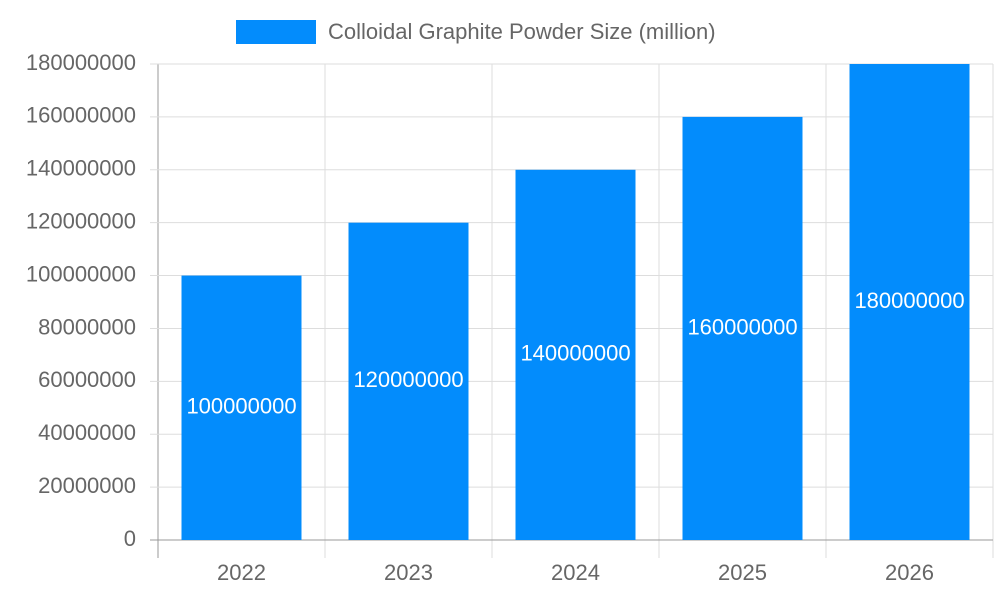  Describe the element at coordinates (81, 273) in the screenshot. I see `y-tick-label: 100000000` at that location.